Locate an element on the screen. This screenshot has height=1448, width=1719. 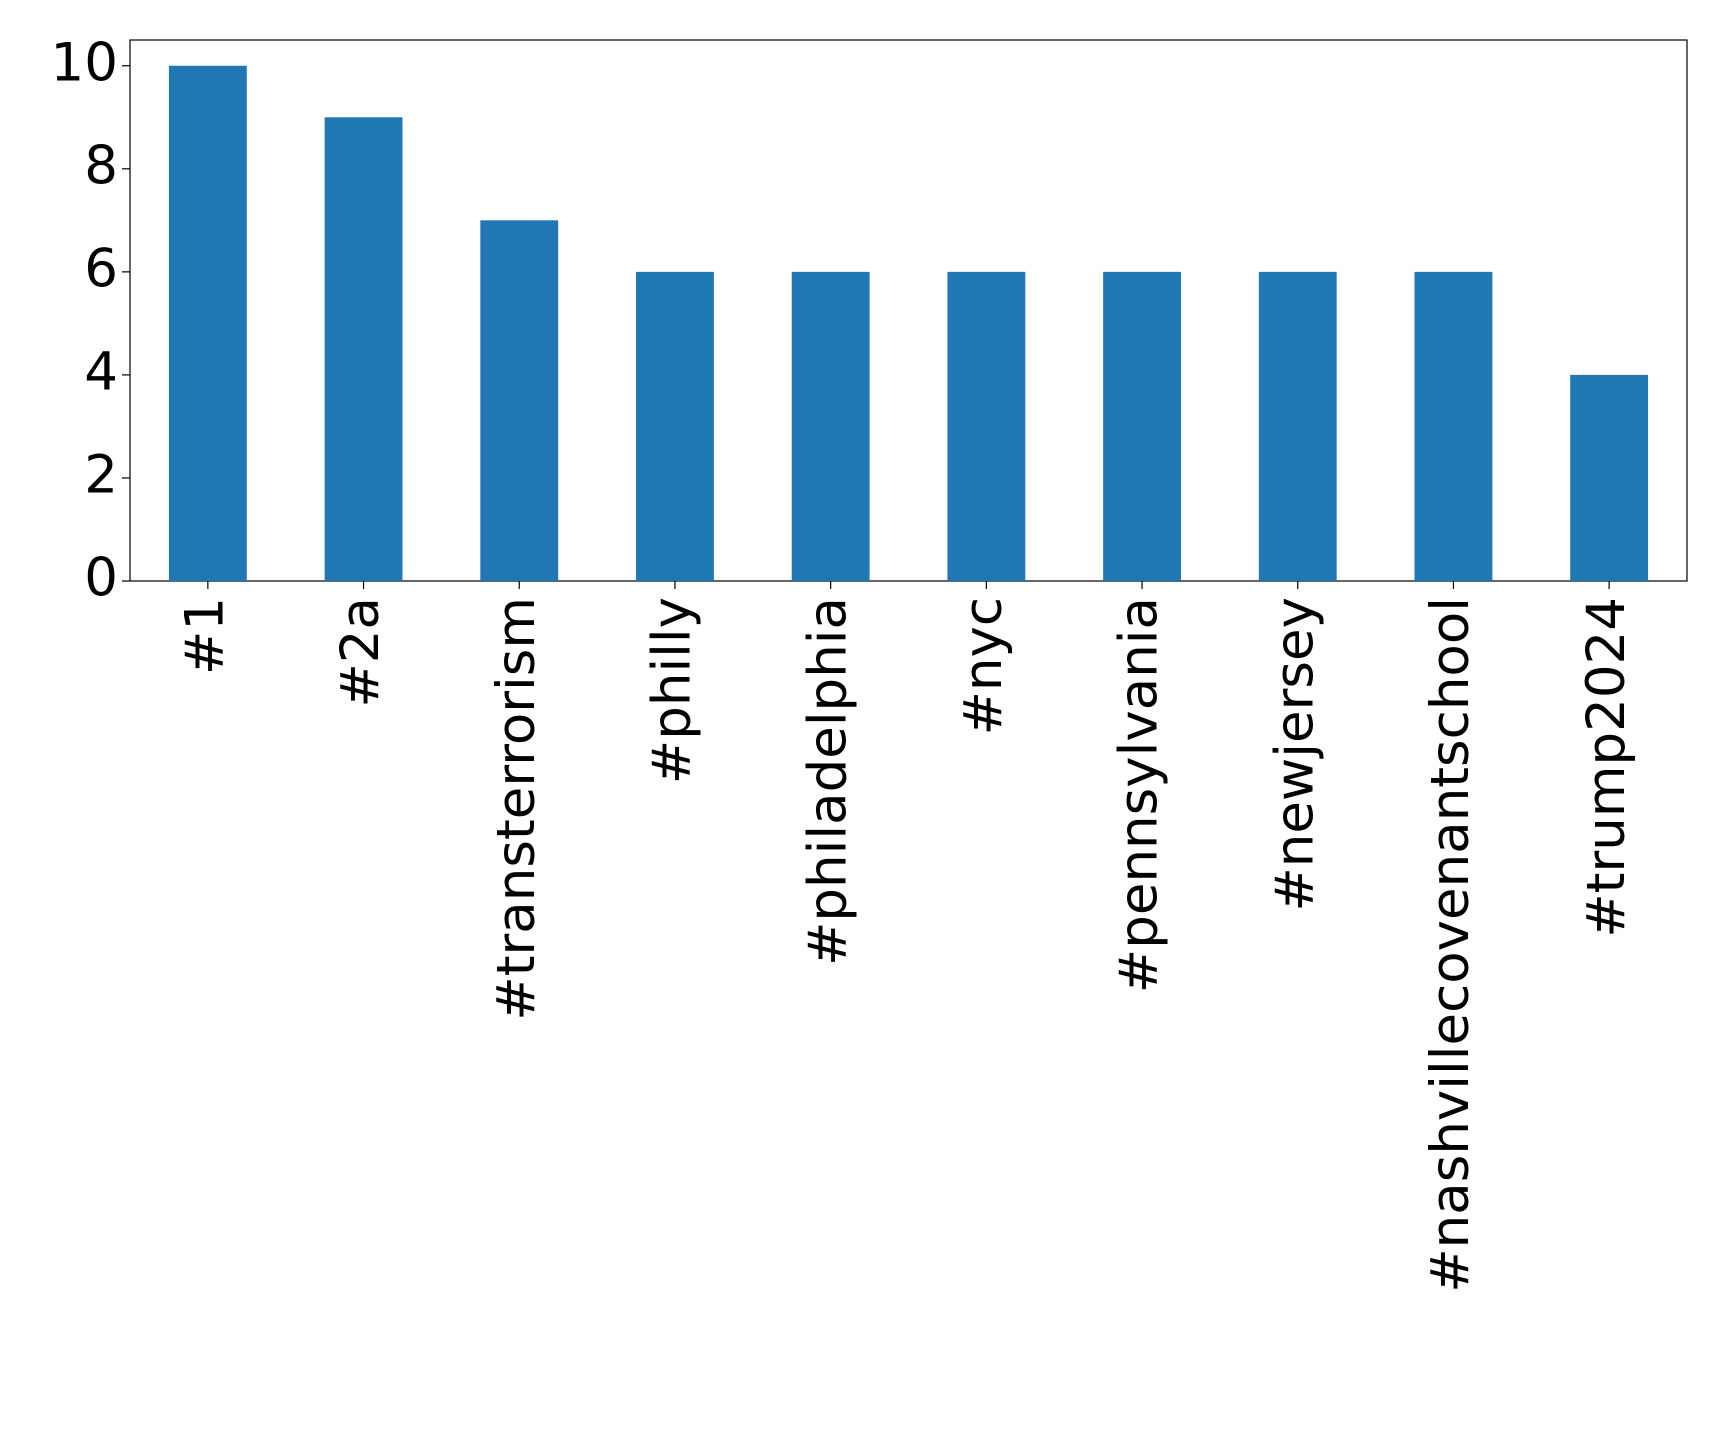
x-tick-label: #2a is located at coordinates (360, 652).